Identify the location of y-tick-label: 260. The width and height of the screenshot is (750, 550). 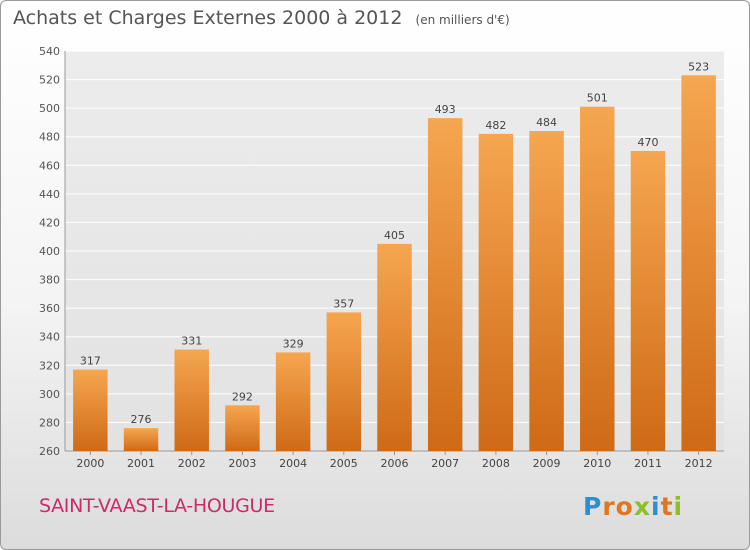
(49, 451).